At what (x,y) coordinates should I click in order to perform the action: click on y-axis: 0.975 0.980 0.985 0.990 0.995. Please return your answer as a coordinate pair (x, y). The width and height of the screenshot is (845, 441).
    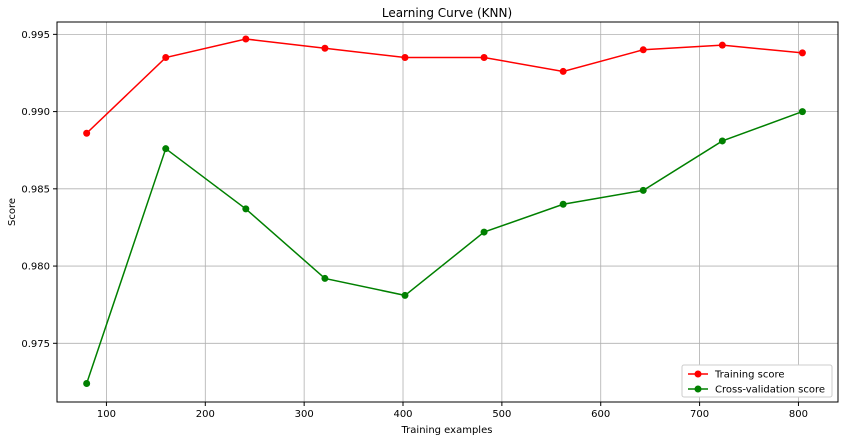
    Looking at the image, I should click on (39, 190).